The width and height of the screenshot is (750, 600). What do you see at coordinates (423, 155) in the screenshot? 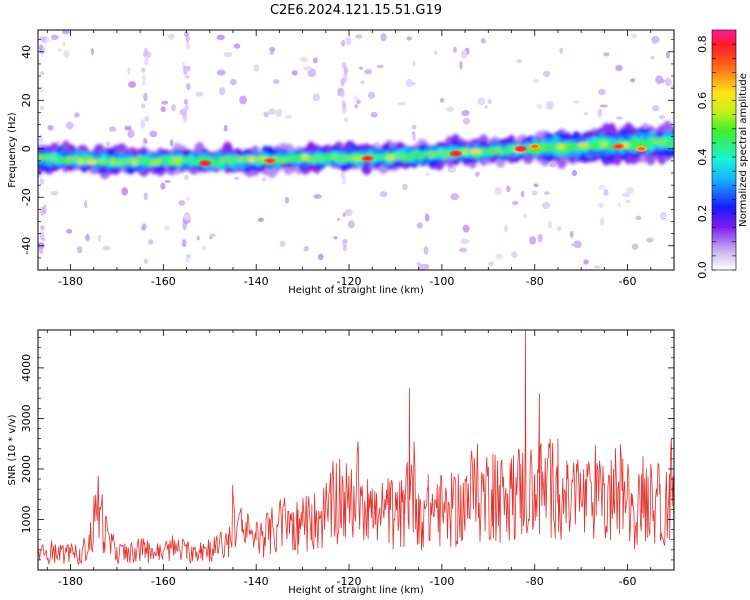
I see `heatmap-hotspots` at bounding box center [423, 155].